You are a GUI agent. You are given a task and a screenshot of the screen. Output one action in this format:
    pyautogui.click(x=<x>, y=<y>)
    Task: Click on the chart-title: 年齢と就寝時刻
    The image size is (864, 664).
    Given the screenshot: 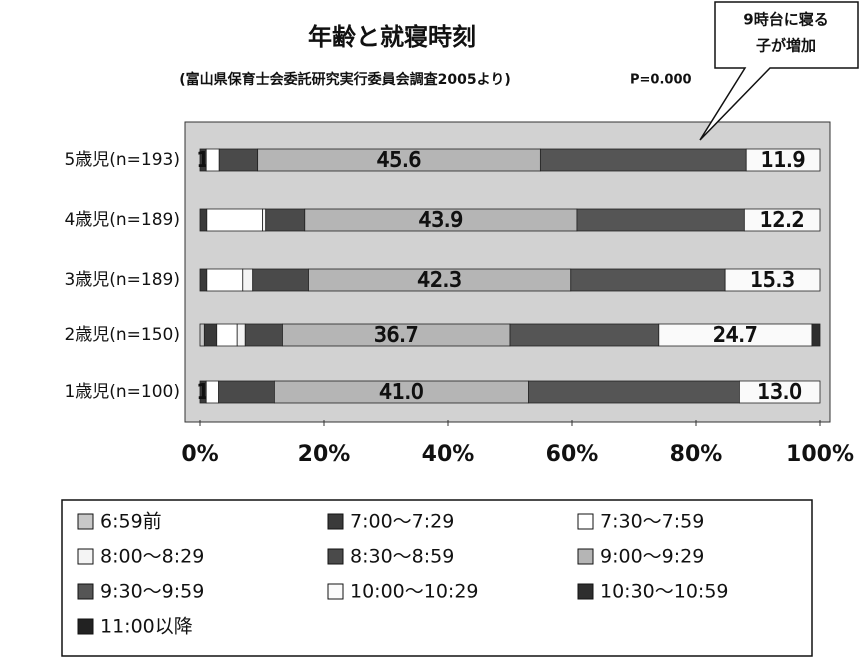 What is the action you would take?
    pyautogui.click(x=392, y=37)
    